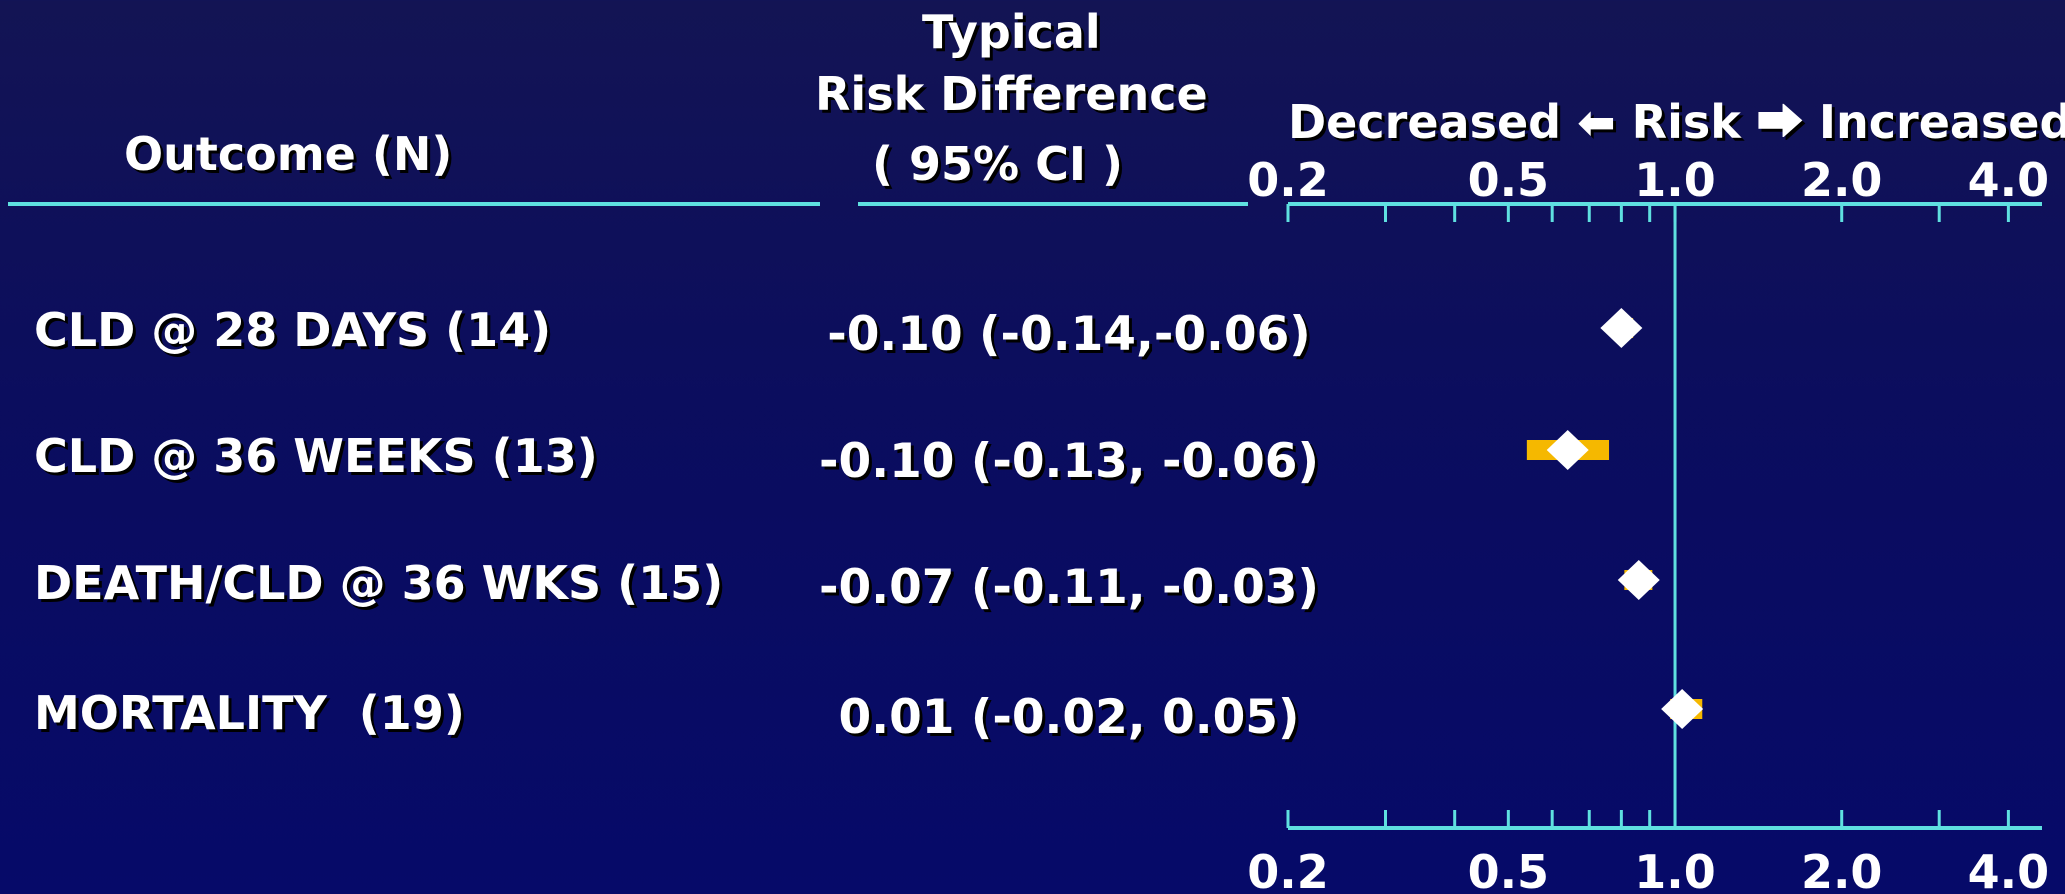 The width and height of the screenshot is (2065, 894). I want to click on row-rd-death-cld-36-wks: -0.07 (-0.11, -0.03), so click(1069, 587).